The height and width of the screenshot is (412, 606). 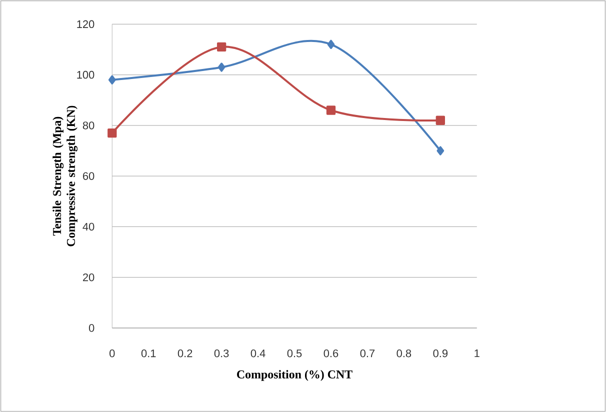 What do you see at coordinates (85, 74) in the screenshot?
I see `y-tick-label: 100` at bounding box center [85, 74].